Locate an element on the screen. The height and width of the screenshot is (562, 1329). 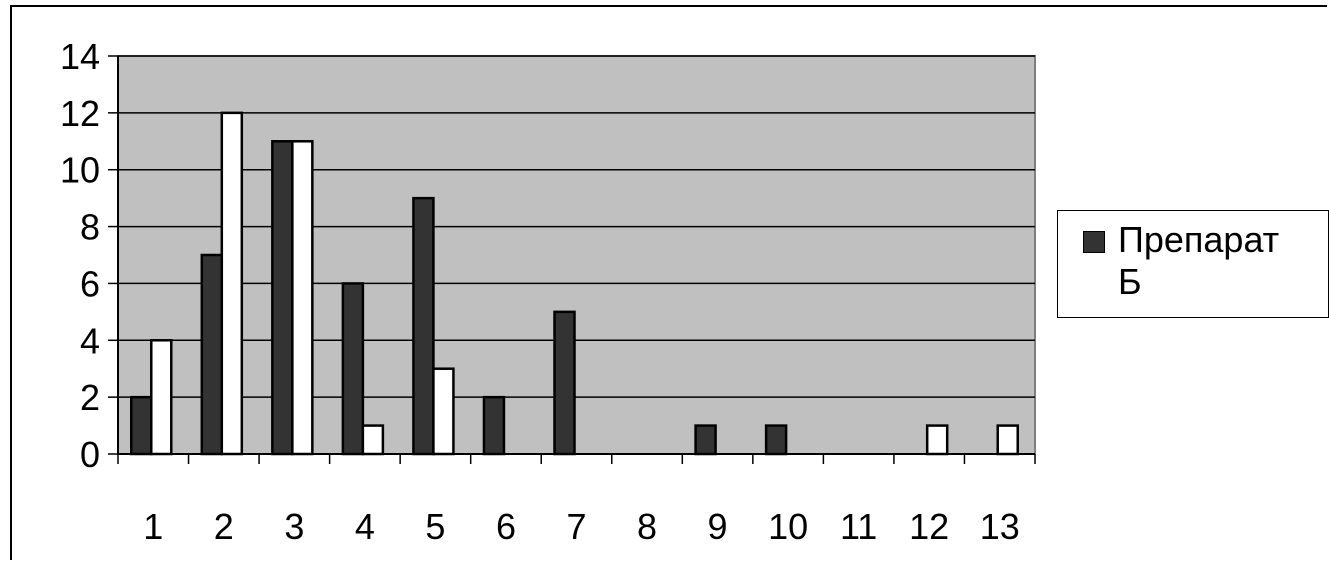
x-tick-label: 2 is located at coordinates (224, 526).